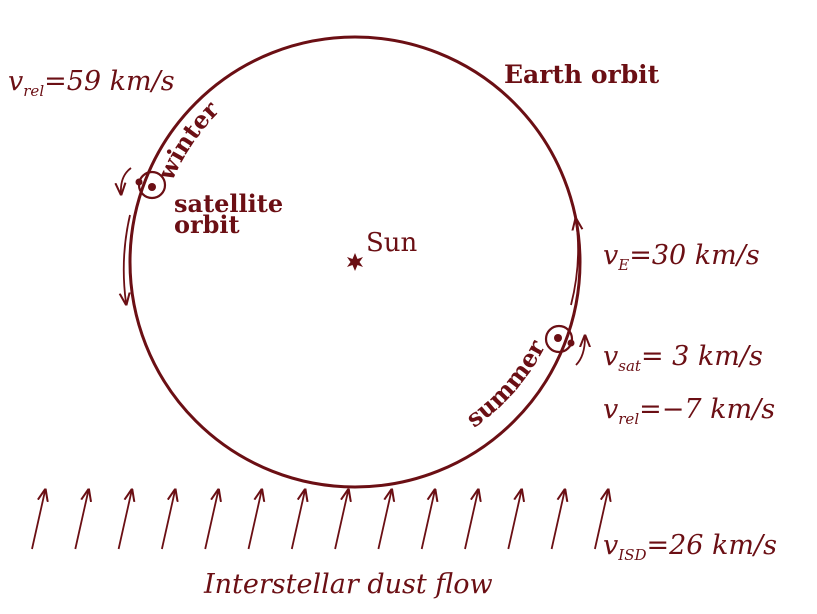  What do you see at coordinates (151, 185) in the screenshot?
I see `satellite-winter-icon` at bounding box center [151, 185].